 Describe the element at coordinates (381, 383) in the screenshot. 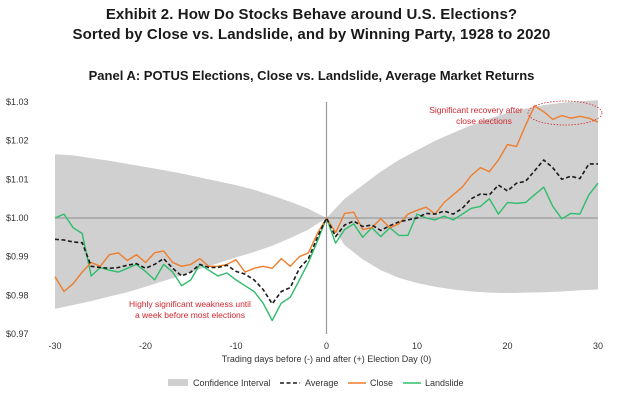

I see `legend-label-close: Close` at that location.